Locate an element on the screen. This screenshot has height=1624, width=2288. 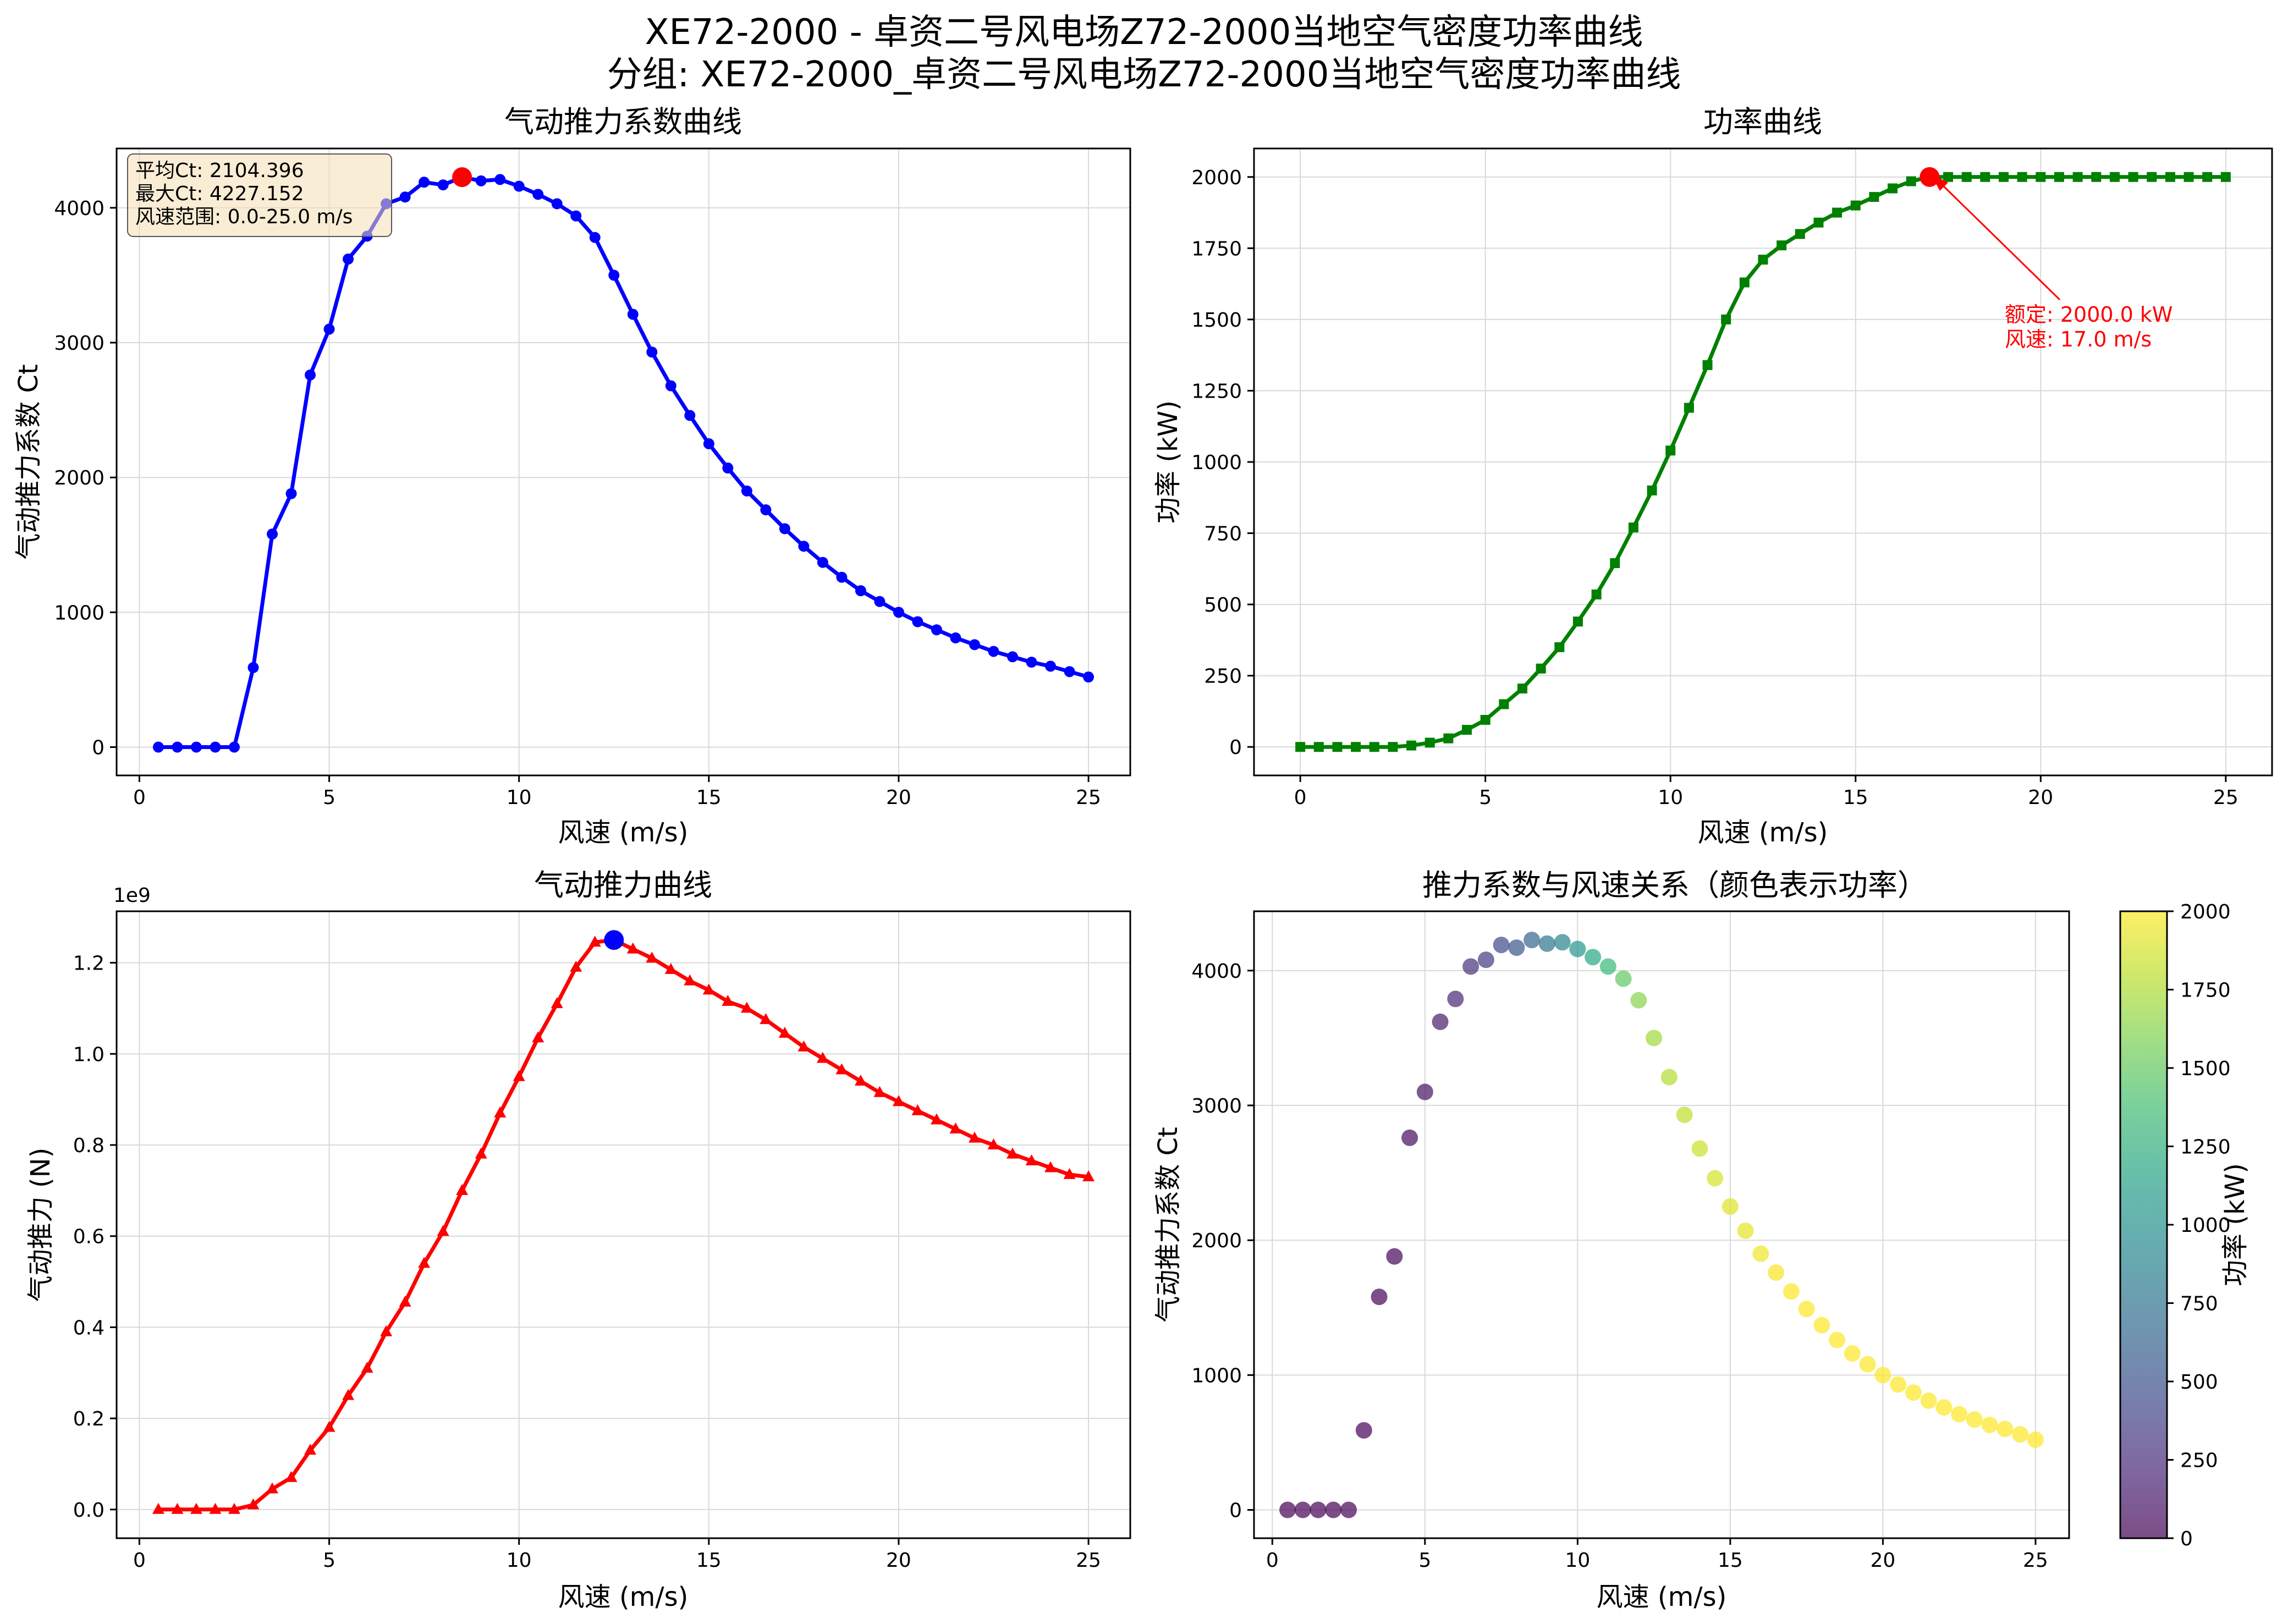
scatter-x-tick-label: 5 is located at coordinates (1425, 1560).